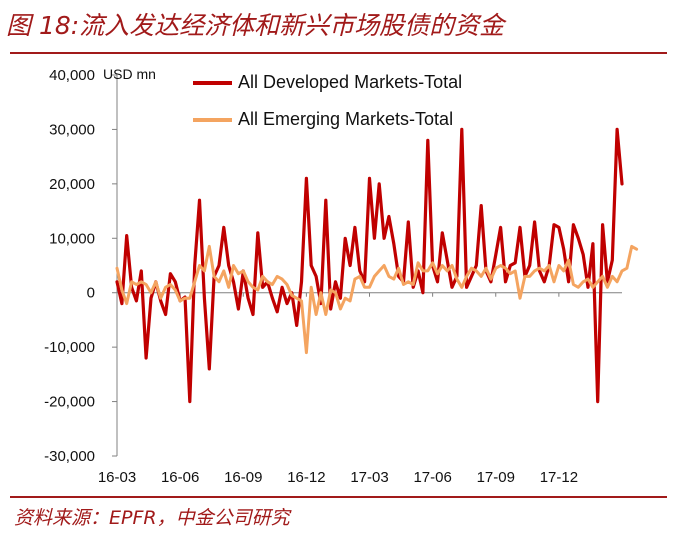 This screenshot has height=544, width=677. Describe the element at coordinates (72, 184) in the screenshot. I see `y-tick-label: 20,000` at that location.